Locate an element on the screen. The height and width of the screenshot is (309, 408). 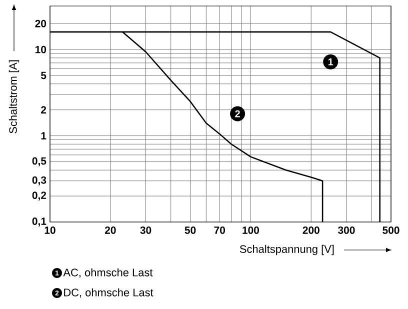
y-tick-label: 10 is located at coordinates (41, 50).